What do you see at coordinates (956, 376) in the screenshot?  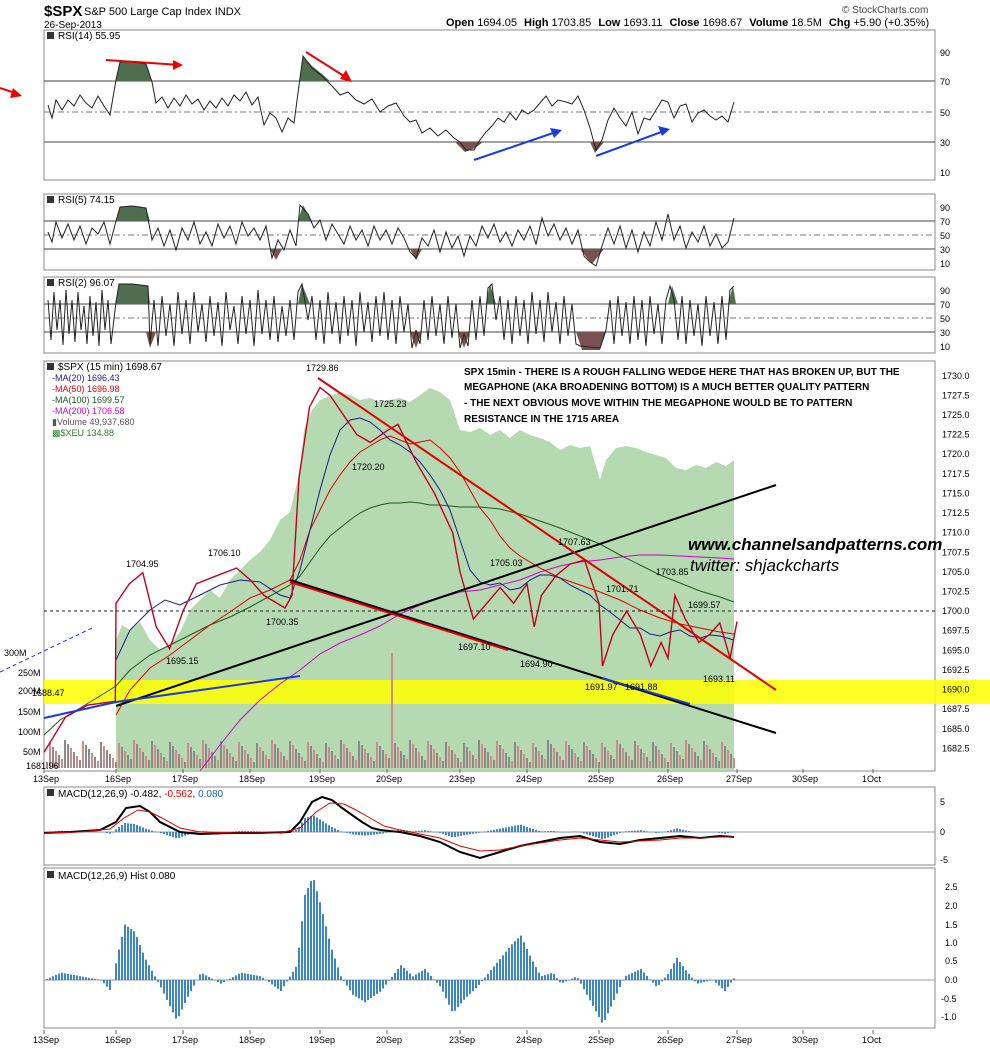 I see `price-tick: 1730.0` at bounding box center [956, 376].